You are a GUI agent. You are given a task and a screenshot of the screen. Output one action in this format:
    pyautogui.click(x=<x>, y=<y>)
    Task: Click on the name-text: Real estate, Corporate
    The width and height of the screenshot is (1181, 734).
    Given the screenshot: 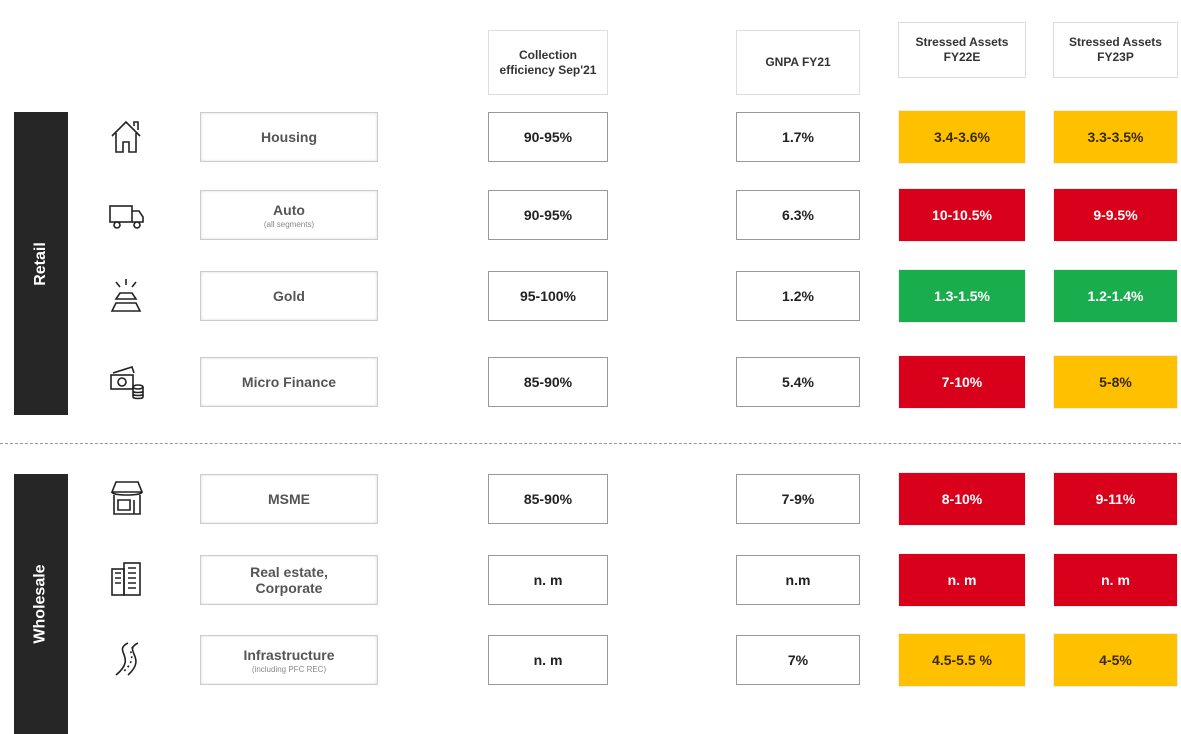 What is the action you would take?
    pyautogui.click(x=289, y=580)
    